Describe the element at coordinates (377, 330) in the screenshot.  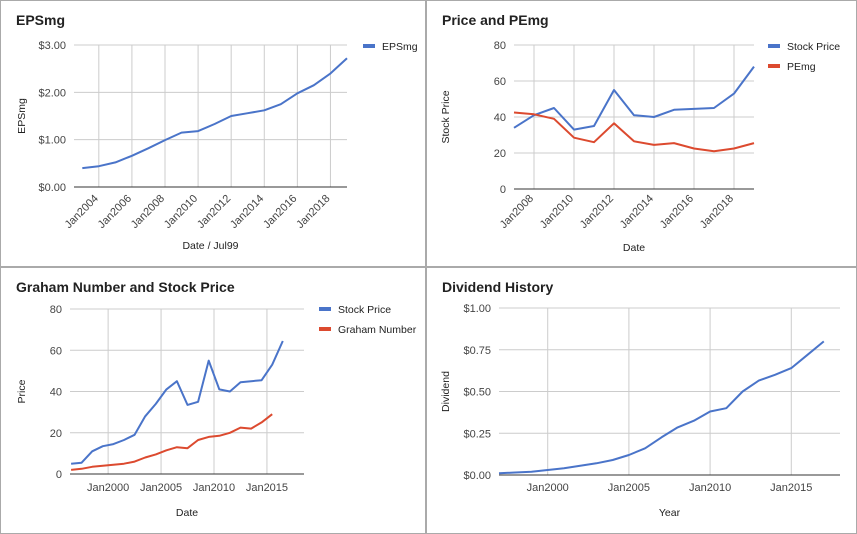
I see `legend-label: Graham Number` at that location.